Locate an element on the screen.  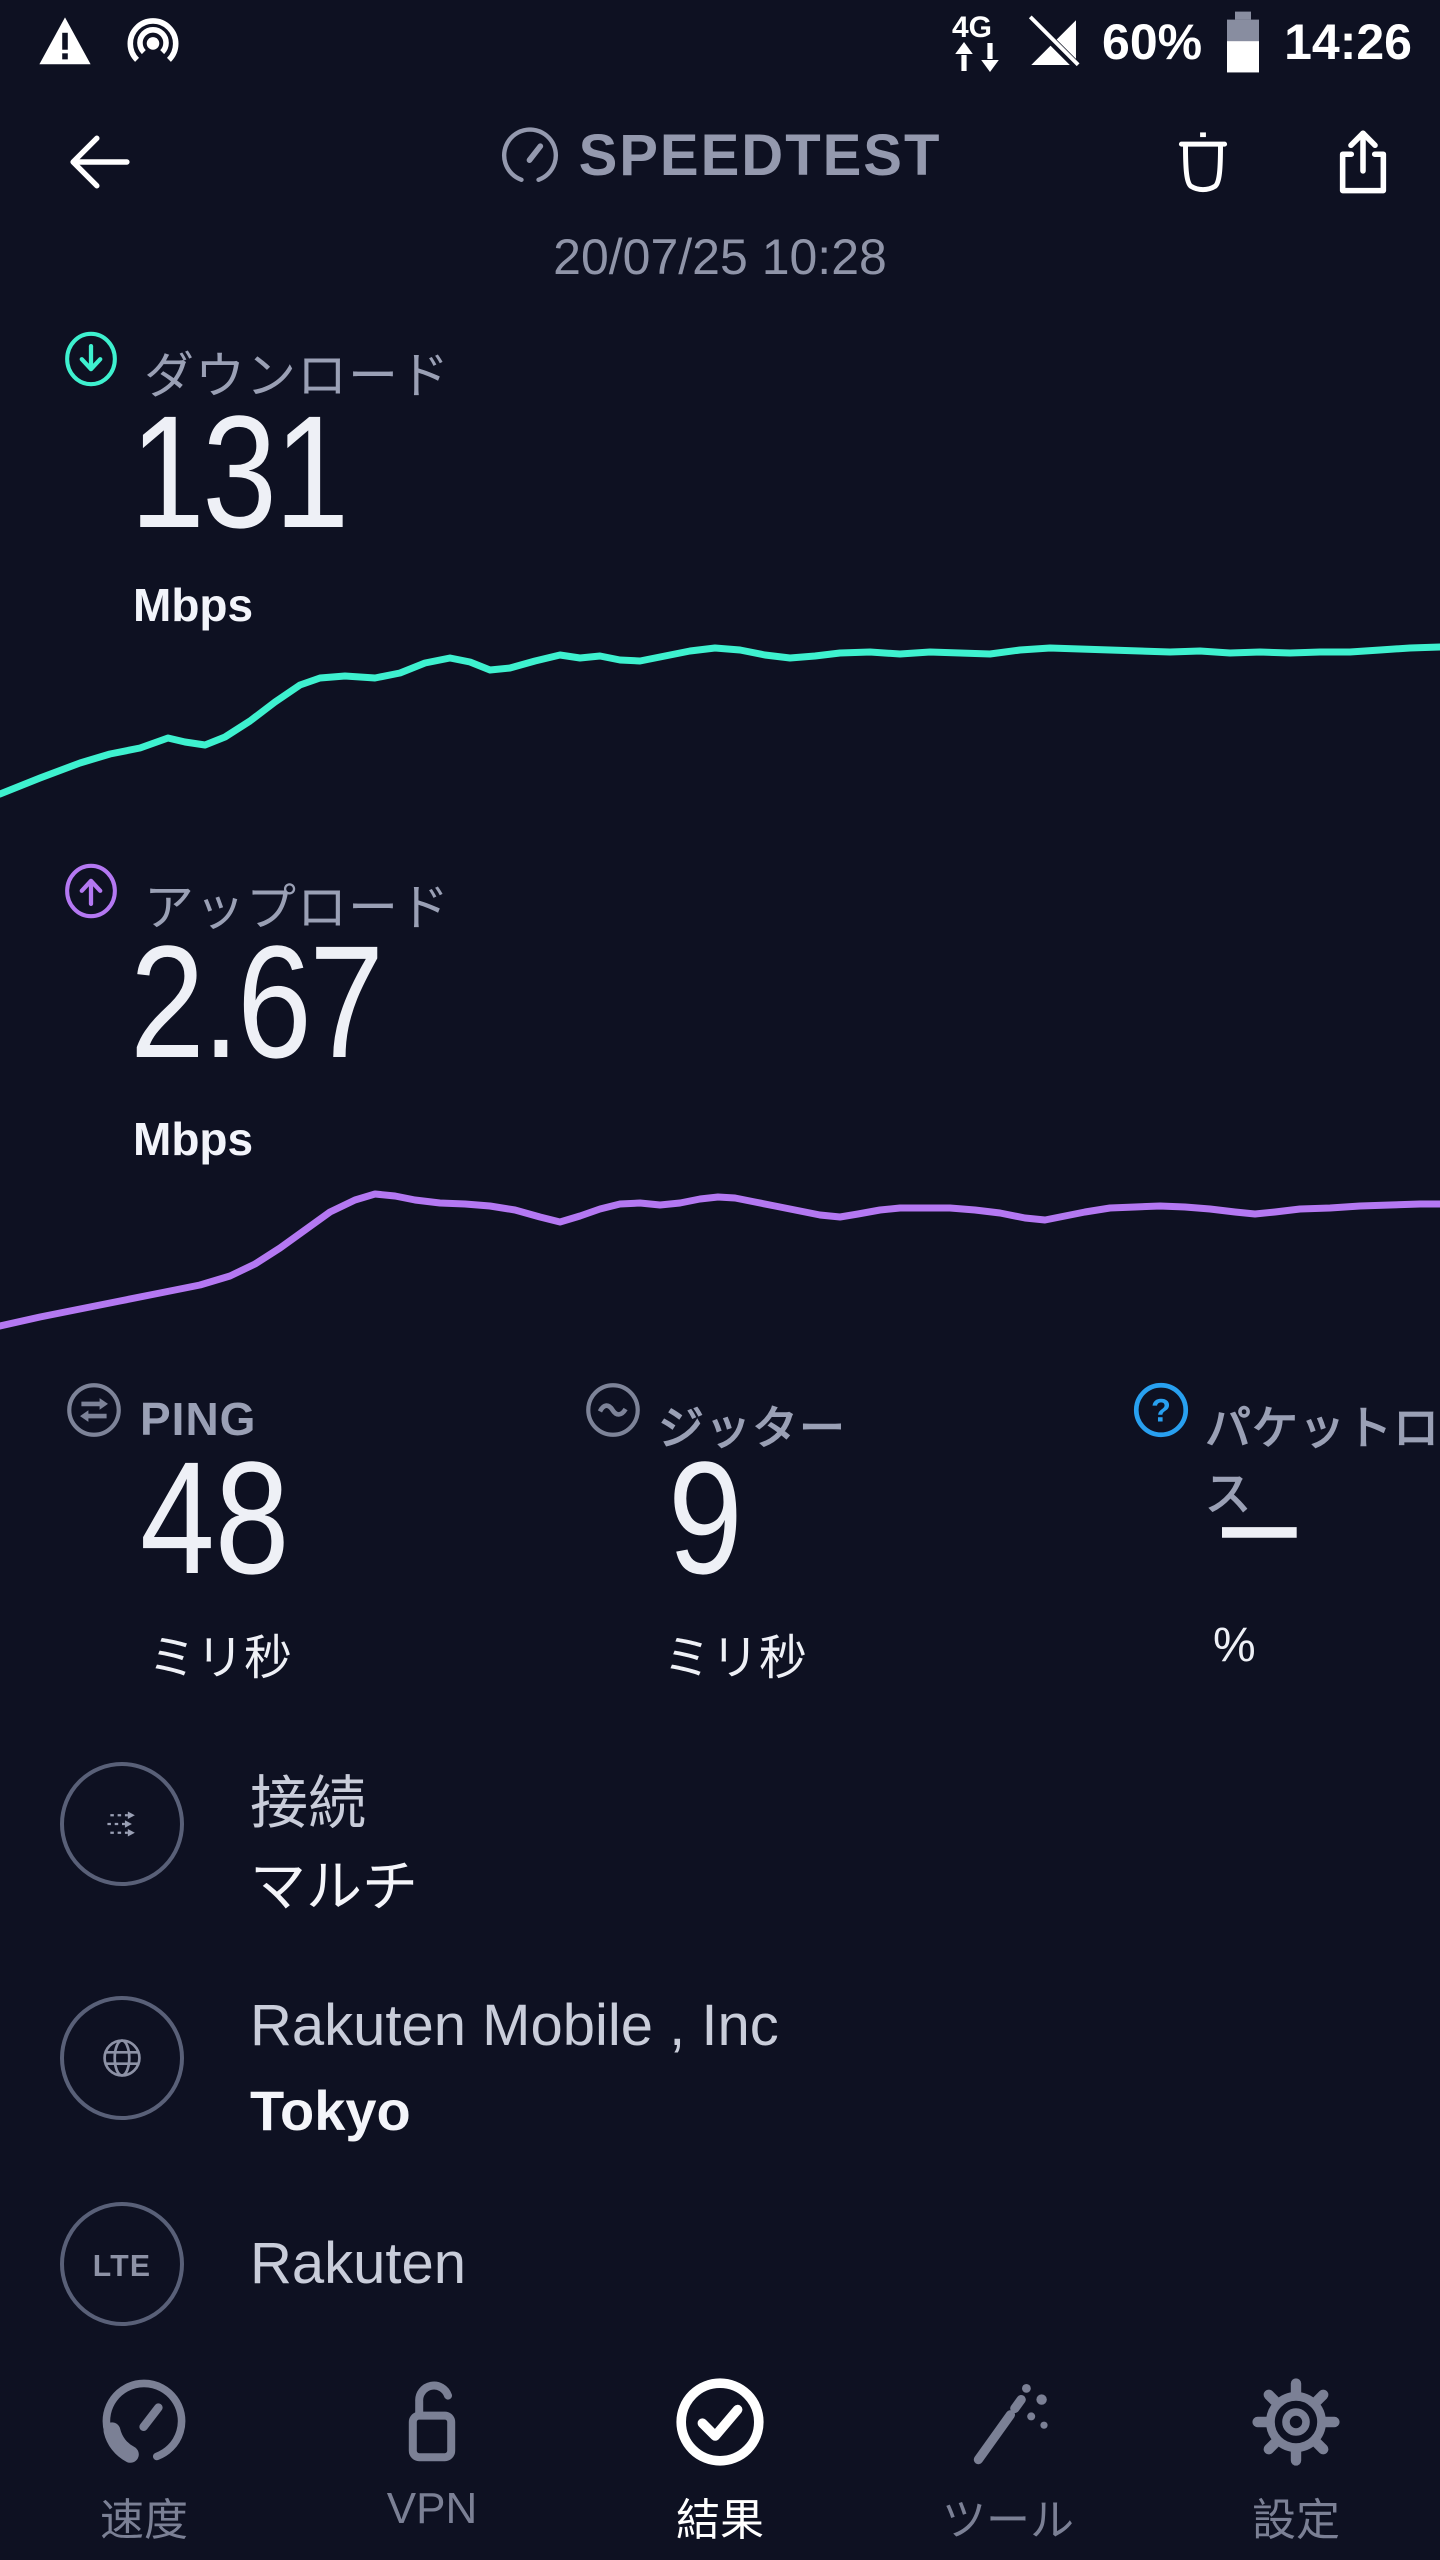
ping-value: 48 is located at coordinates (215, 1517).